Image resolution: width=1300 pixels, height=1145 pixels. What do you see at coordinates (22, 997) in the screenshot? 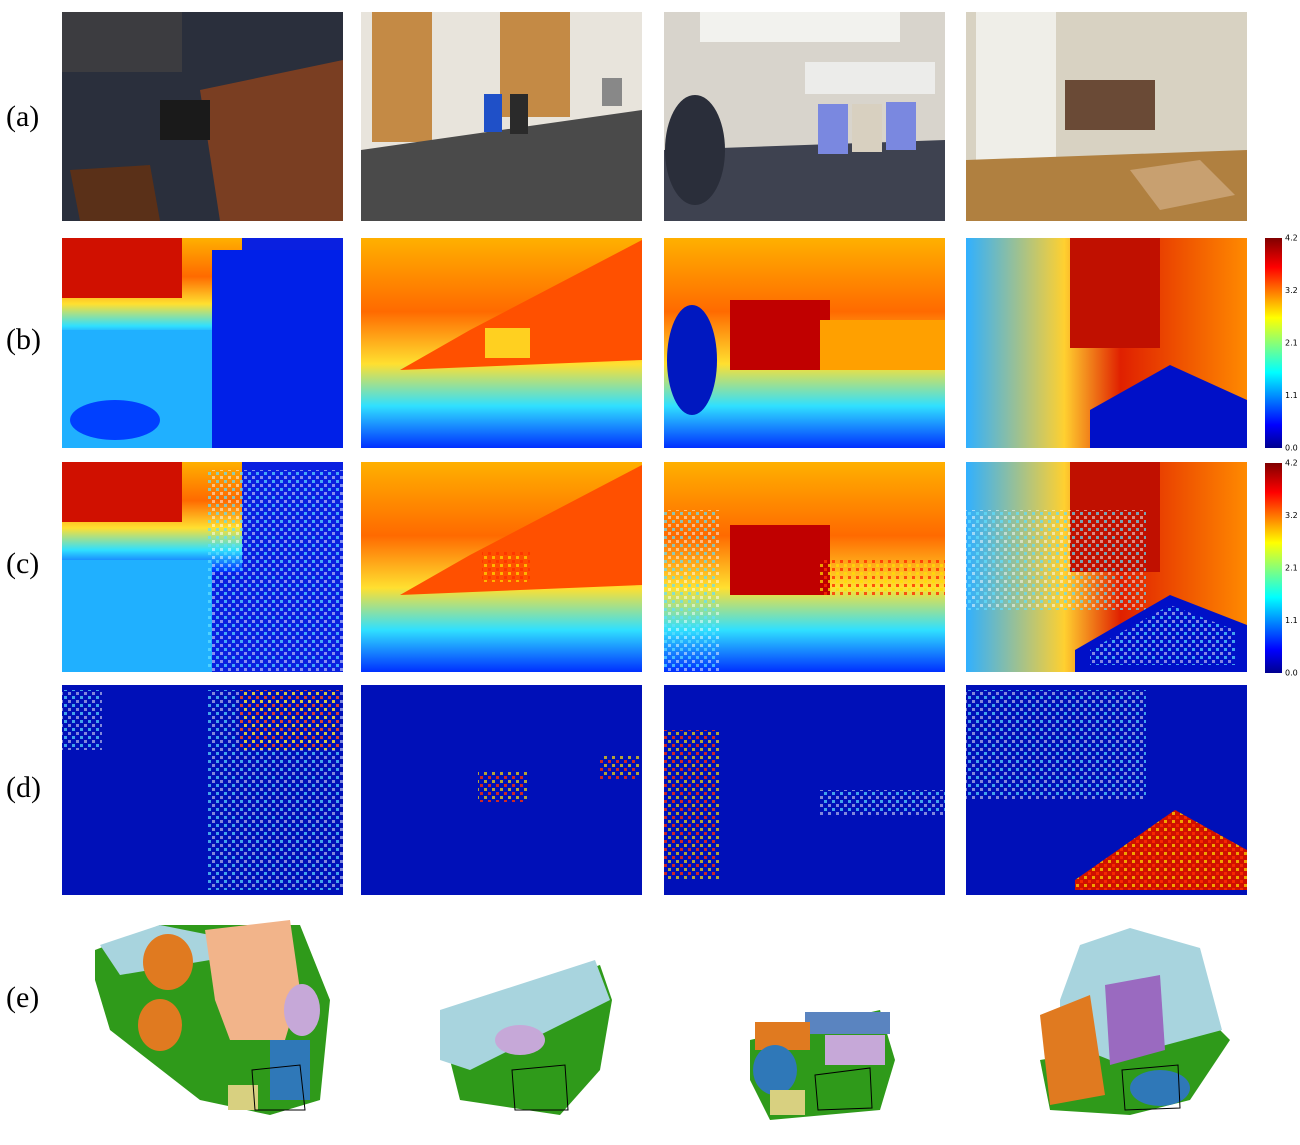
I see `row-label: (e)` at bounding box center [22, 997].